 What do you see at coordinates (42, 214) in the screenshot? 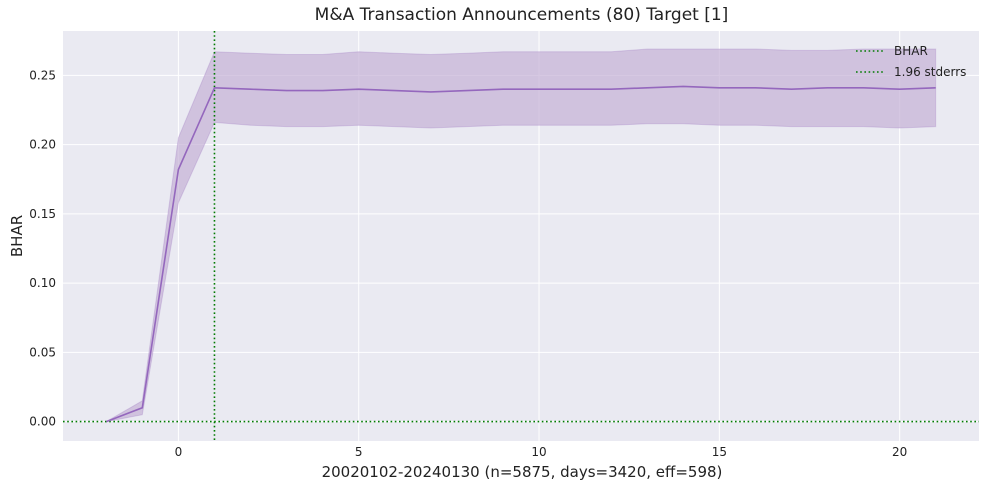
I see `y-tick-label: 0.15` at bounding box center [42, 214].